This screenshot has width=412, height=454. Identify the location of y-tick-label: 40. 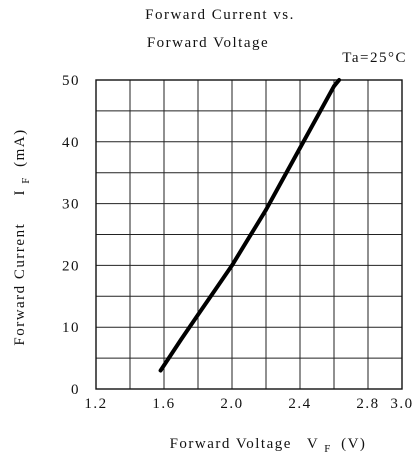
(71, 143).